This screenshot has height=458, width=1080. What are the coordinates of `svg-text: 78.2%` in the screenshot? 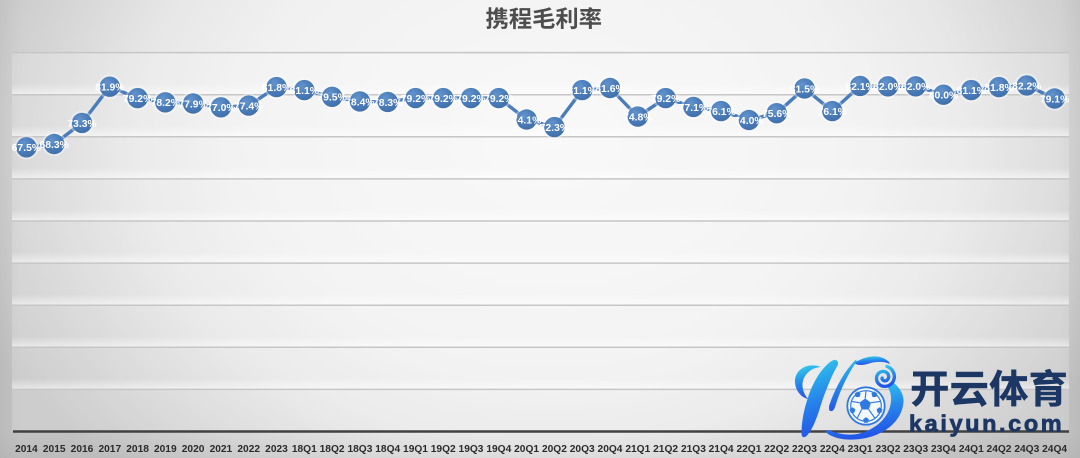 It's located at (165, 103).